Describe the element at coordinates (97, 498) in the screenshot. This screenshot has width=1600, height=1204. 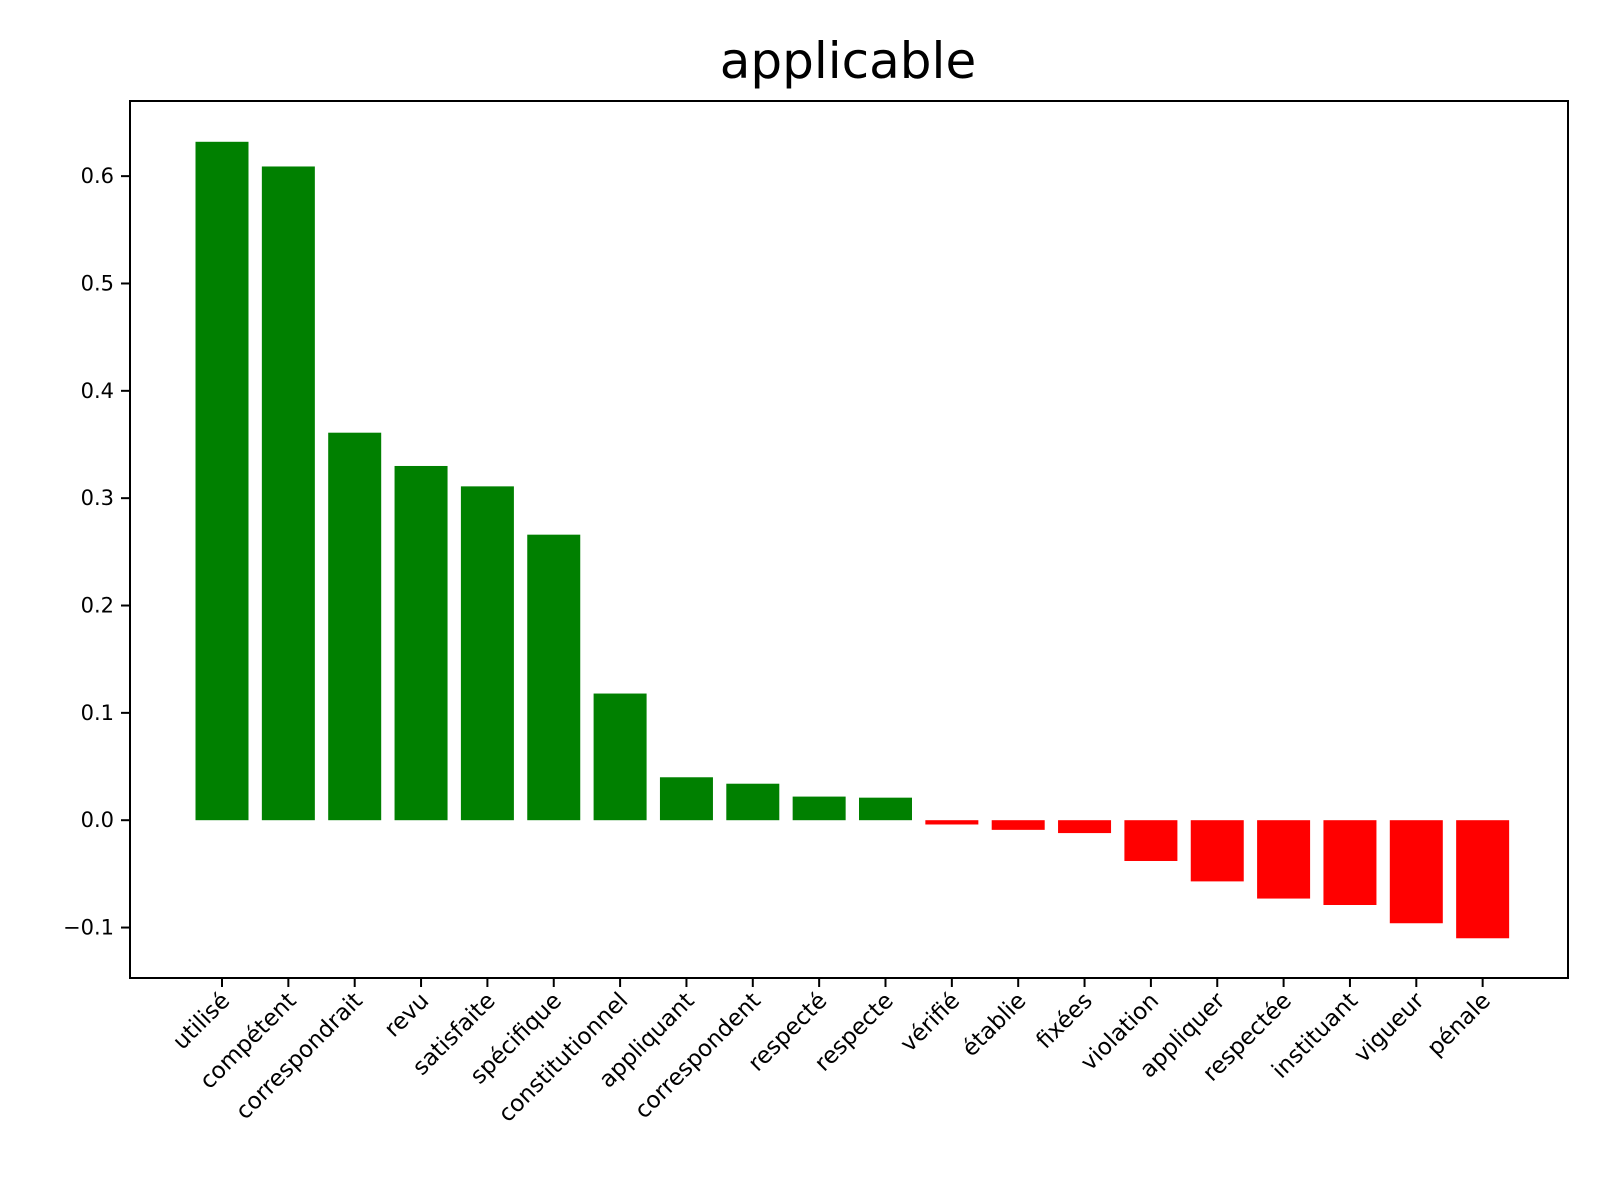
I see `y-tick-label: 0.3` at that location.